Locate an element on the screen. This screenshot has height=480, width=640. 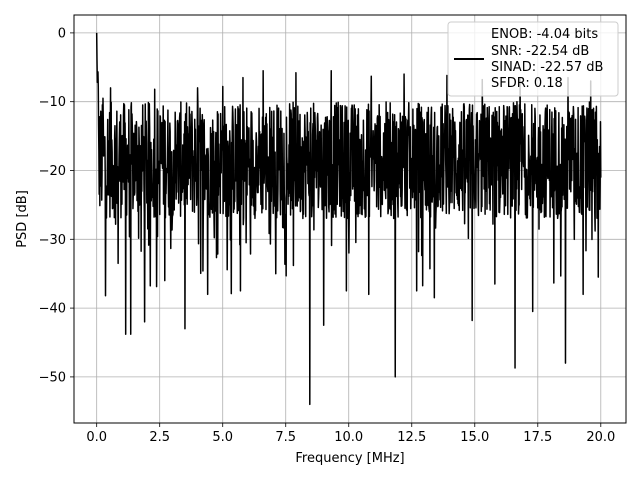
legend-snr: SNR: -22.54 dB is located at coordinates (540, 51).